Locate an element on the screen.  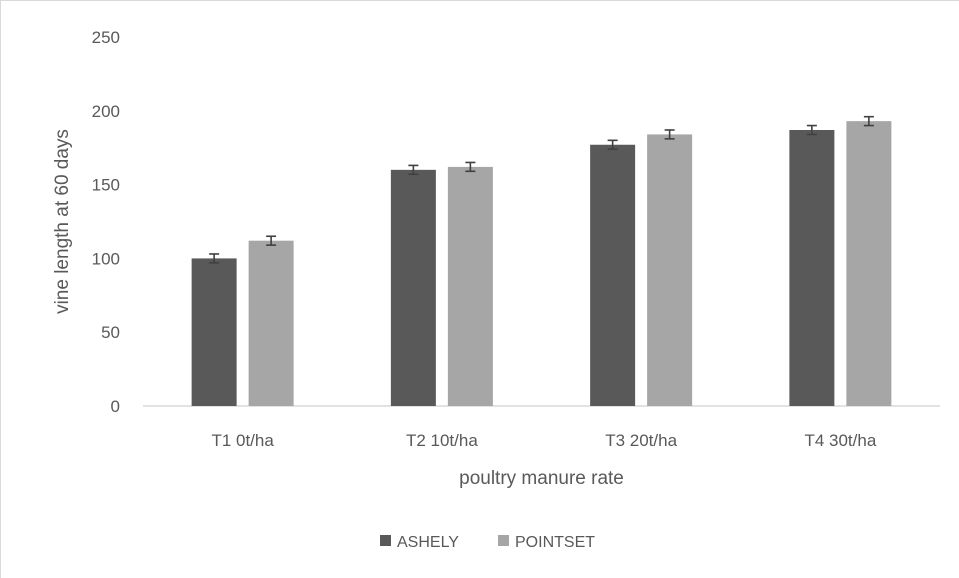
x-axis-ticks: T1 0t/ha T2 10t/ha T3 20t/ha T4 30t/ha is located at coordinates (543, 440).